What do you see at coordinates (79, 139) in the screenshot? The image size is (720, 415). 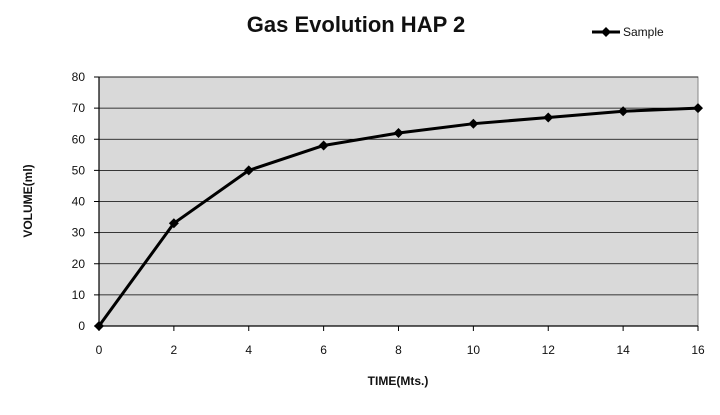 I see `y-tick-label: 60` at bounding box center [79, 139].